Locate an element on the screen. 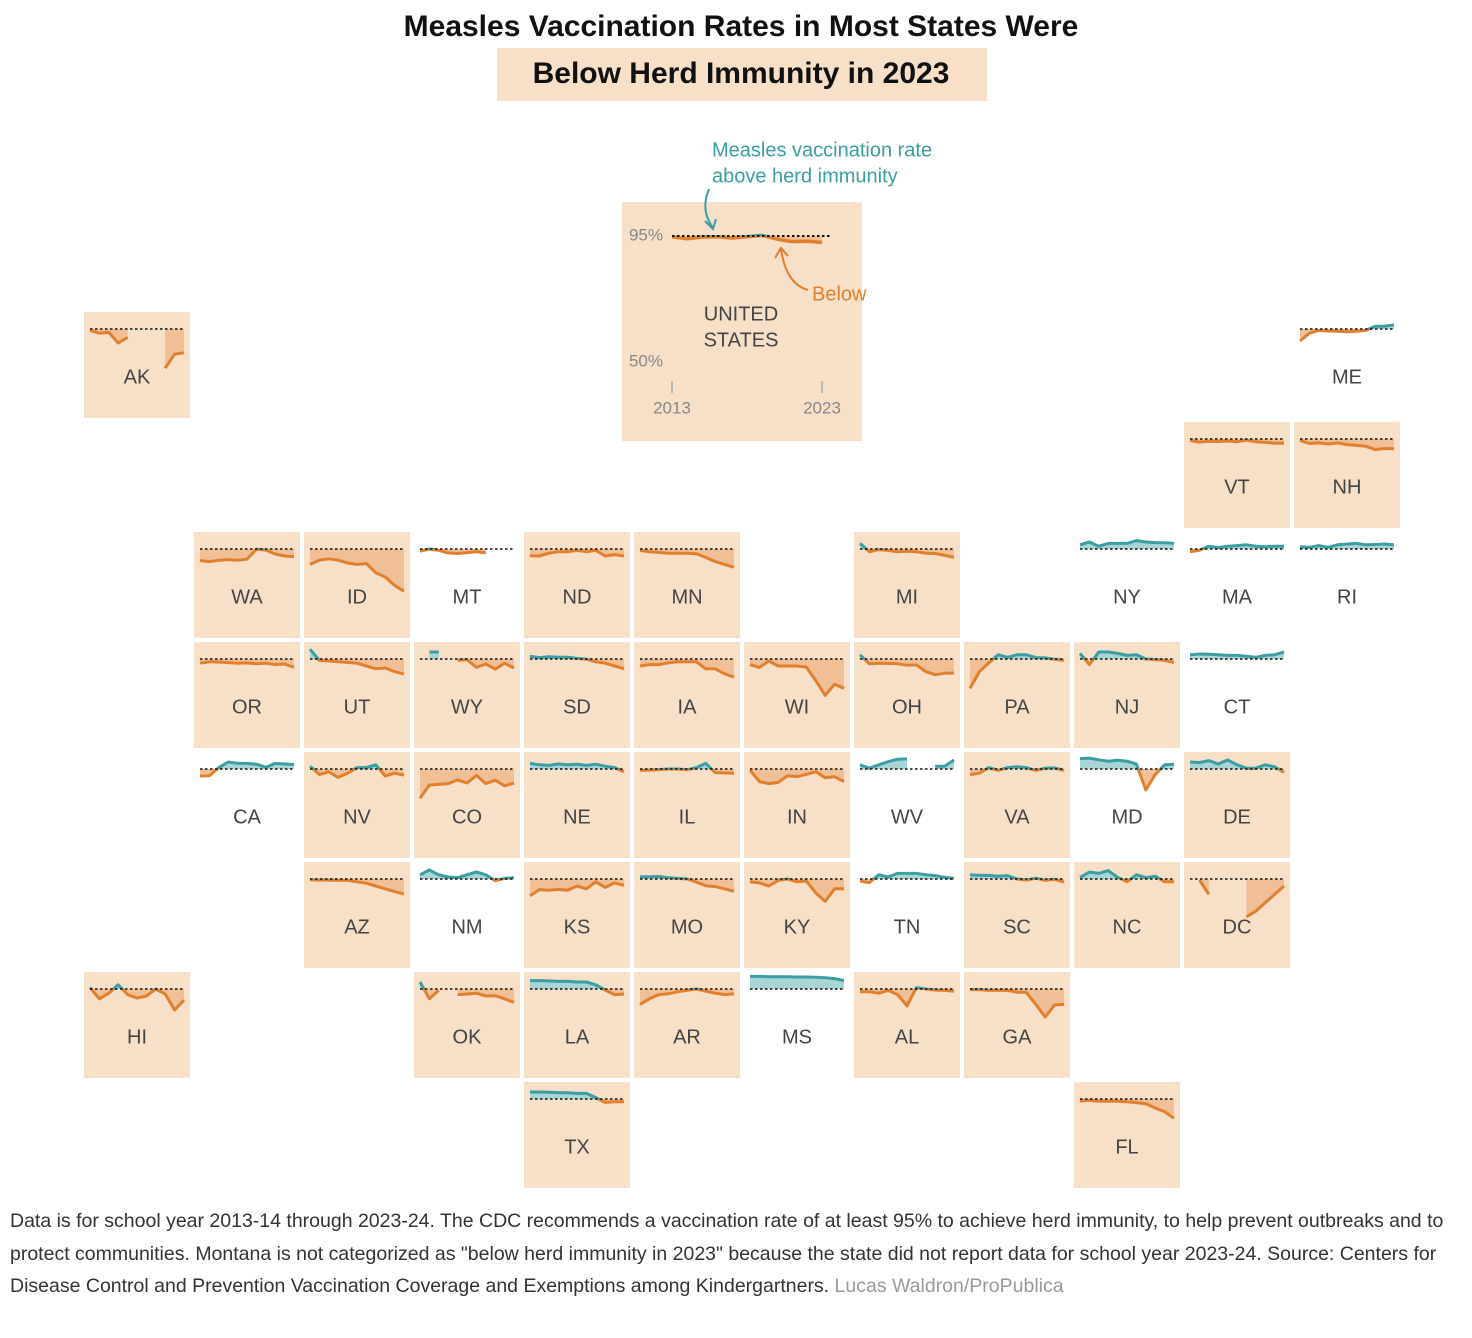 This screenshot has height=1338, width=1472. title-highlight is located at coordinates (742, 74).